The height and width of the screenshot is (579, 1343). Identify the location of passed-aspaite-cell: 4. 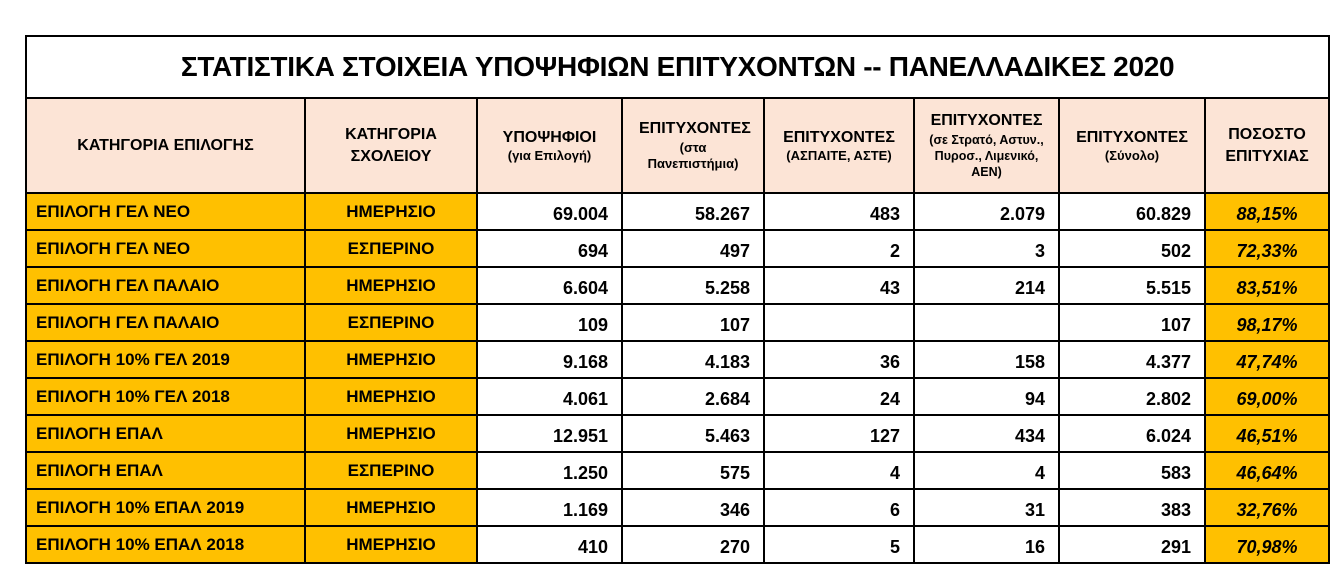
(839, 470).